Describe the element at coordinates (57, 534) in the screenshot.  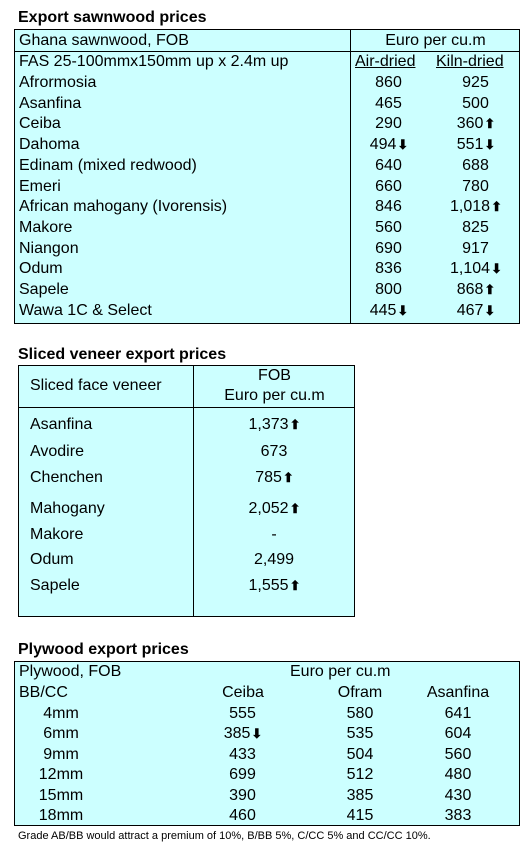
I see `veneer-species-name: Makore` at that location.